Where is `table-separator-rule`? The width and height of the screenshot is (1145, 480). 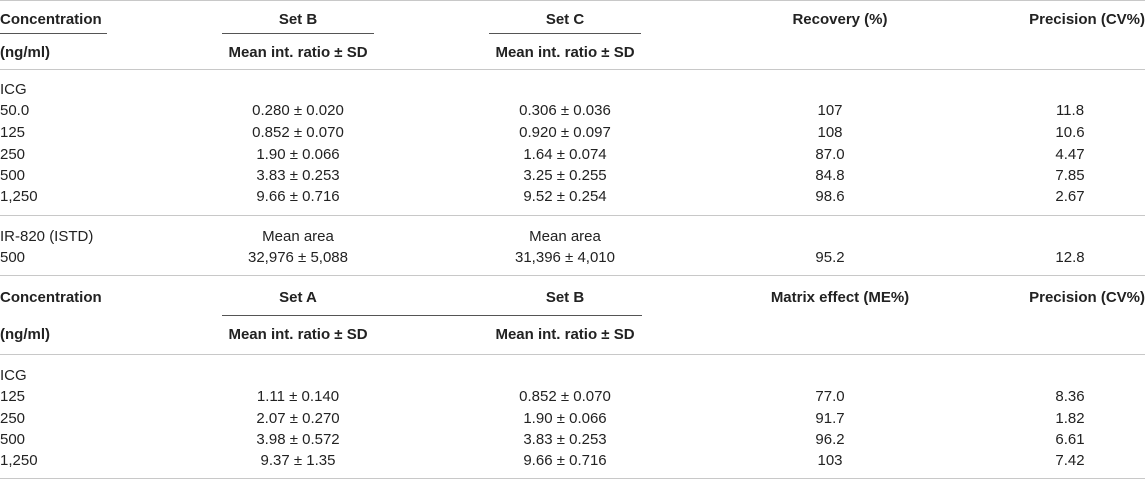
table-separator-rule is located at coordinates (572, 275).